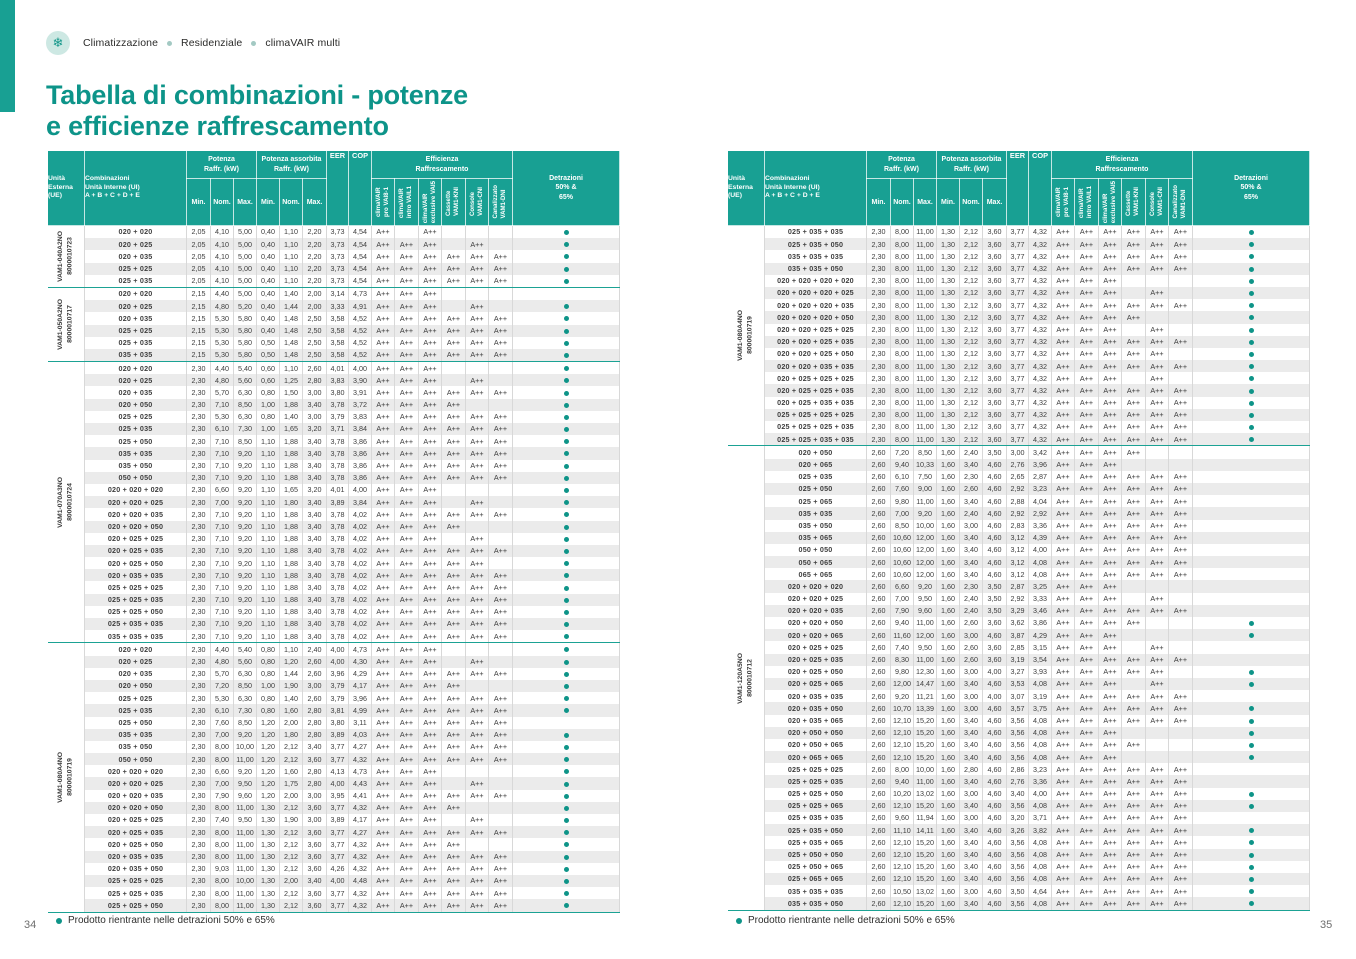 Image resolution: width=1356 pixels, height=959 pixels. What do you see at coordinates (245, 722) in the screenshot?
I see `value-cell: 8,50` at bounding box center [245, 722].